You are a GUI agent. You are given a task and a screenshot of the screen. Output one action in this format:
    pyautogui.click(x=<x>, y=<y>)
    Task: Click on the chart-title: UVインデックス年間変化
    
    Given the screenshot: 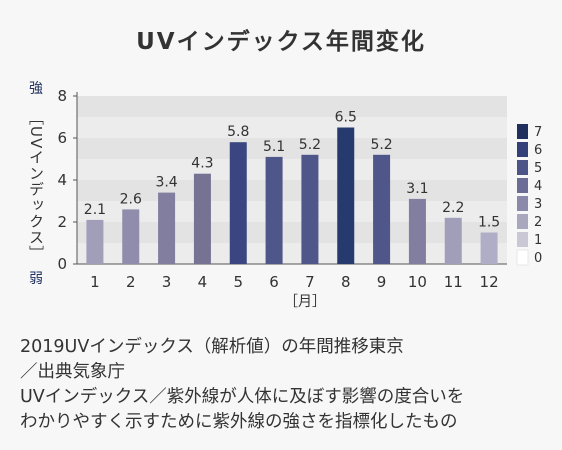 What is the action you would take?
    pyautogui.click(x=281, y=42)
    